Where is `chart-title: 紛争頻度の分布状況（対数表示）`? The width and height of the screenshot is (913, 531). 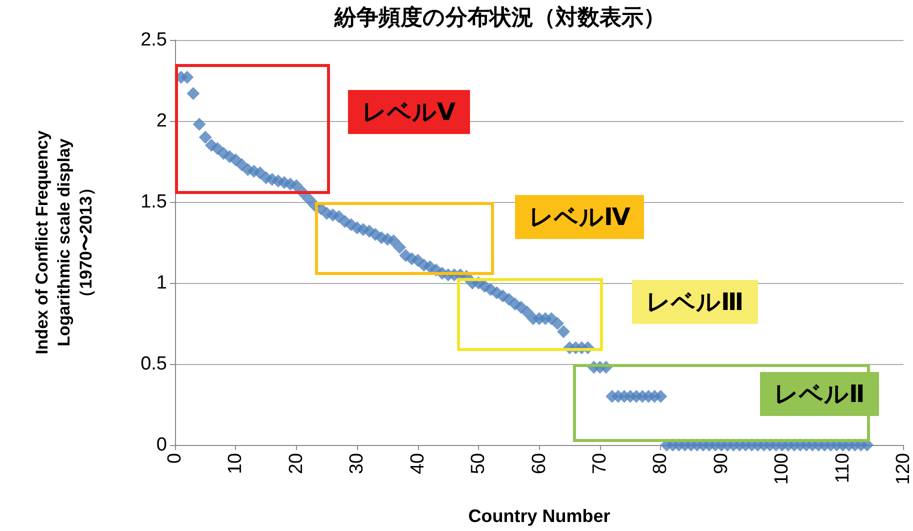
chart-title: 紛争頻度の分布状況（対数表示） is located at coordinates (500, 17).